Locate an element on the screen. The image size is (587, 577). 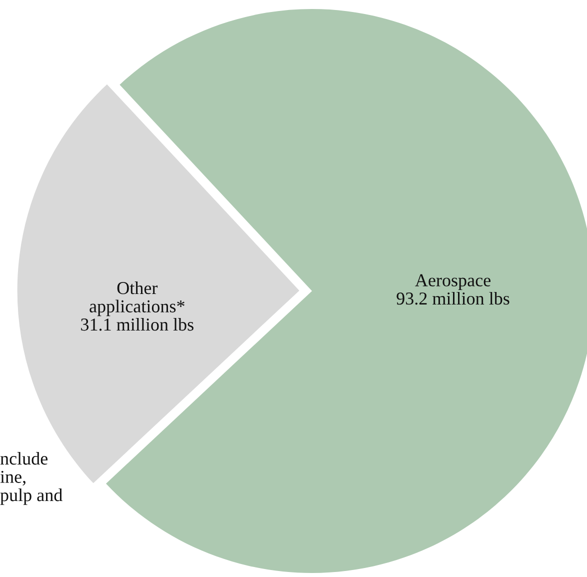
slice-label: Other applications* is located at coordinates (137, 298).